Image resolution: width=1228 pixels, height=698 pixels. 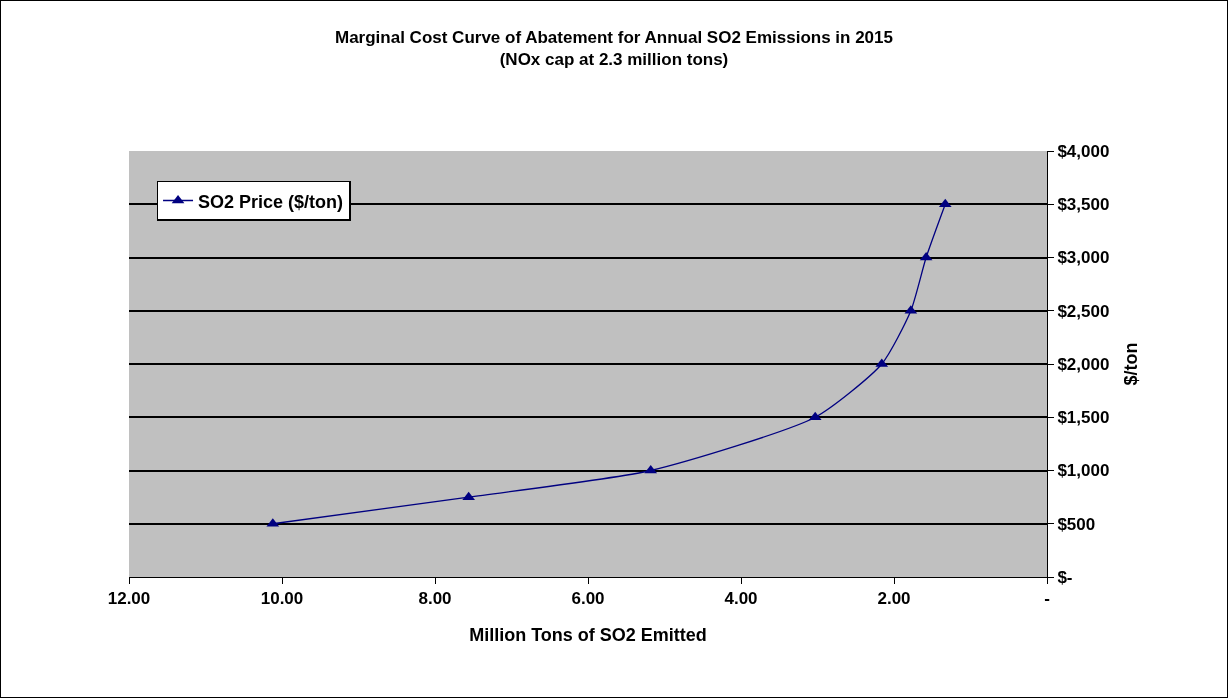 I want to click on x-tick-label: 8.00, so click(x=435, y=599).